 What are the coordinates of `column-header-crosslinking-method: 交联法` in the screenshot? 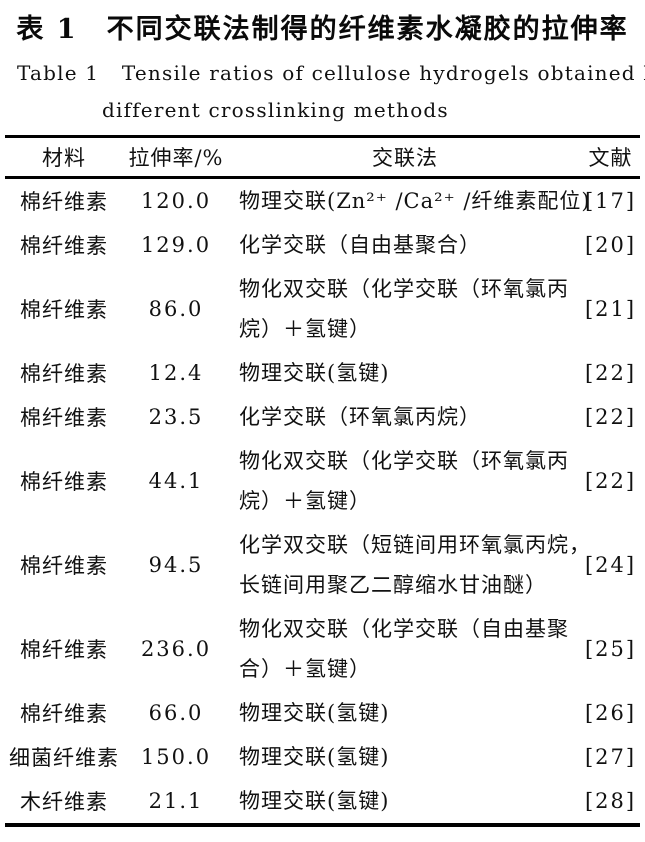 It's located at (405, 157).